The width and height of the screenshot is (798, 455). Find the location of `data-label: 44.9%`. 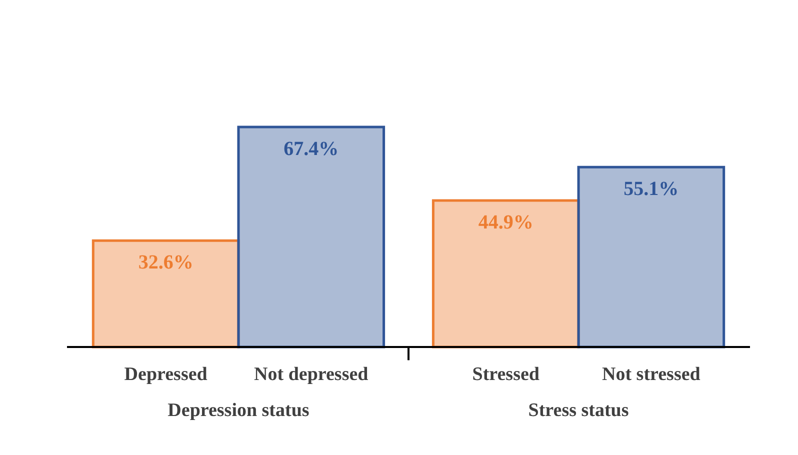

data-label: 44.9% is located at coordinates (506, 222).